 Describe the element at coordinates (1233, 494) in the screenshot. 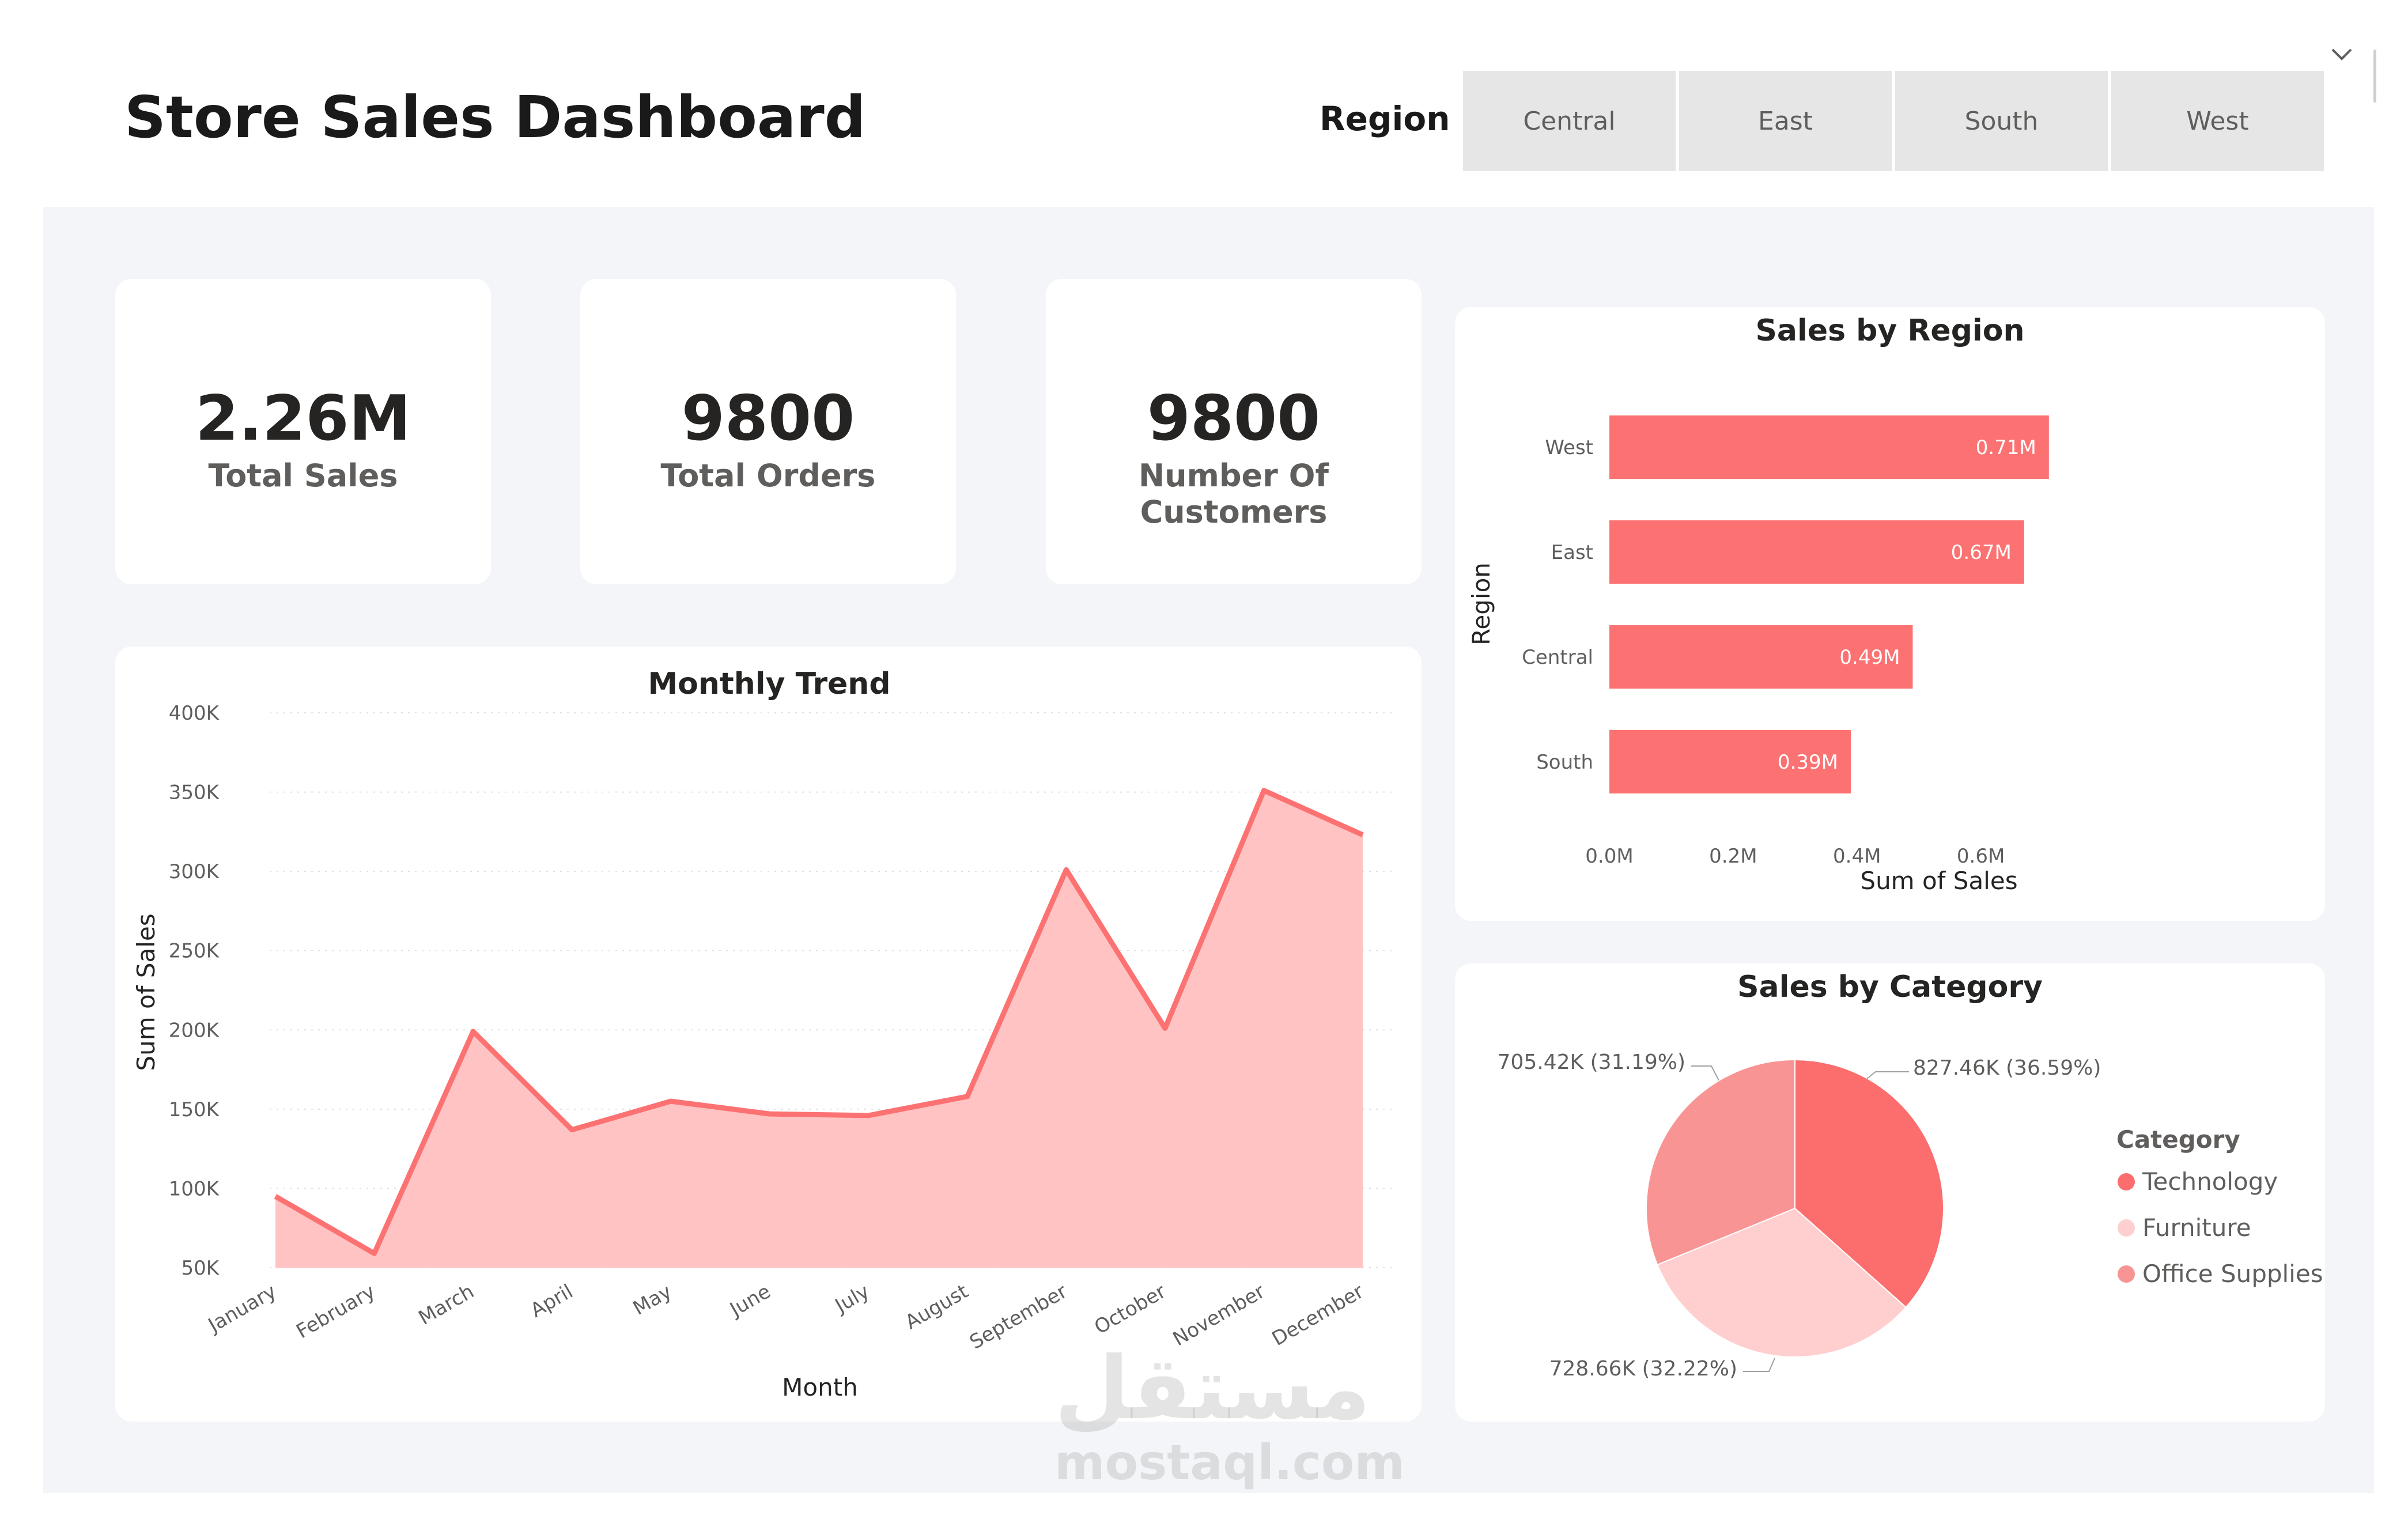

I see `kpi-customers-label: Number Of Customers` at that location.